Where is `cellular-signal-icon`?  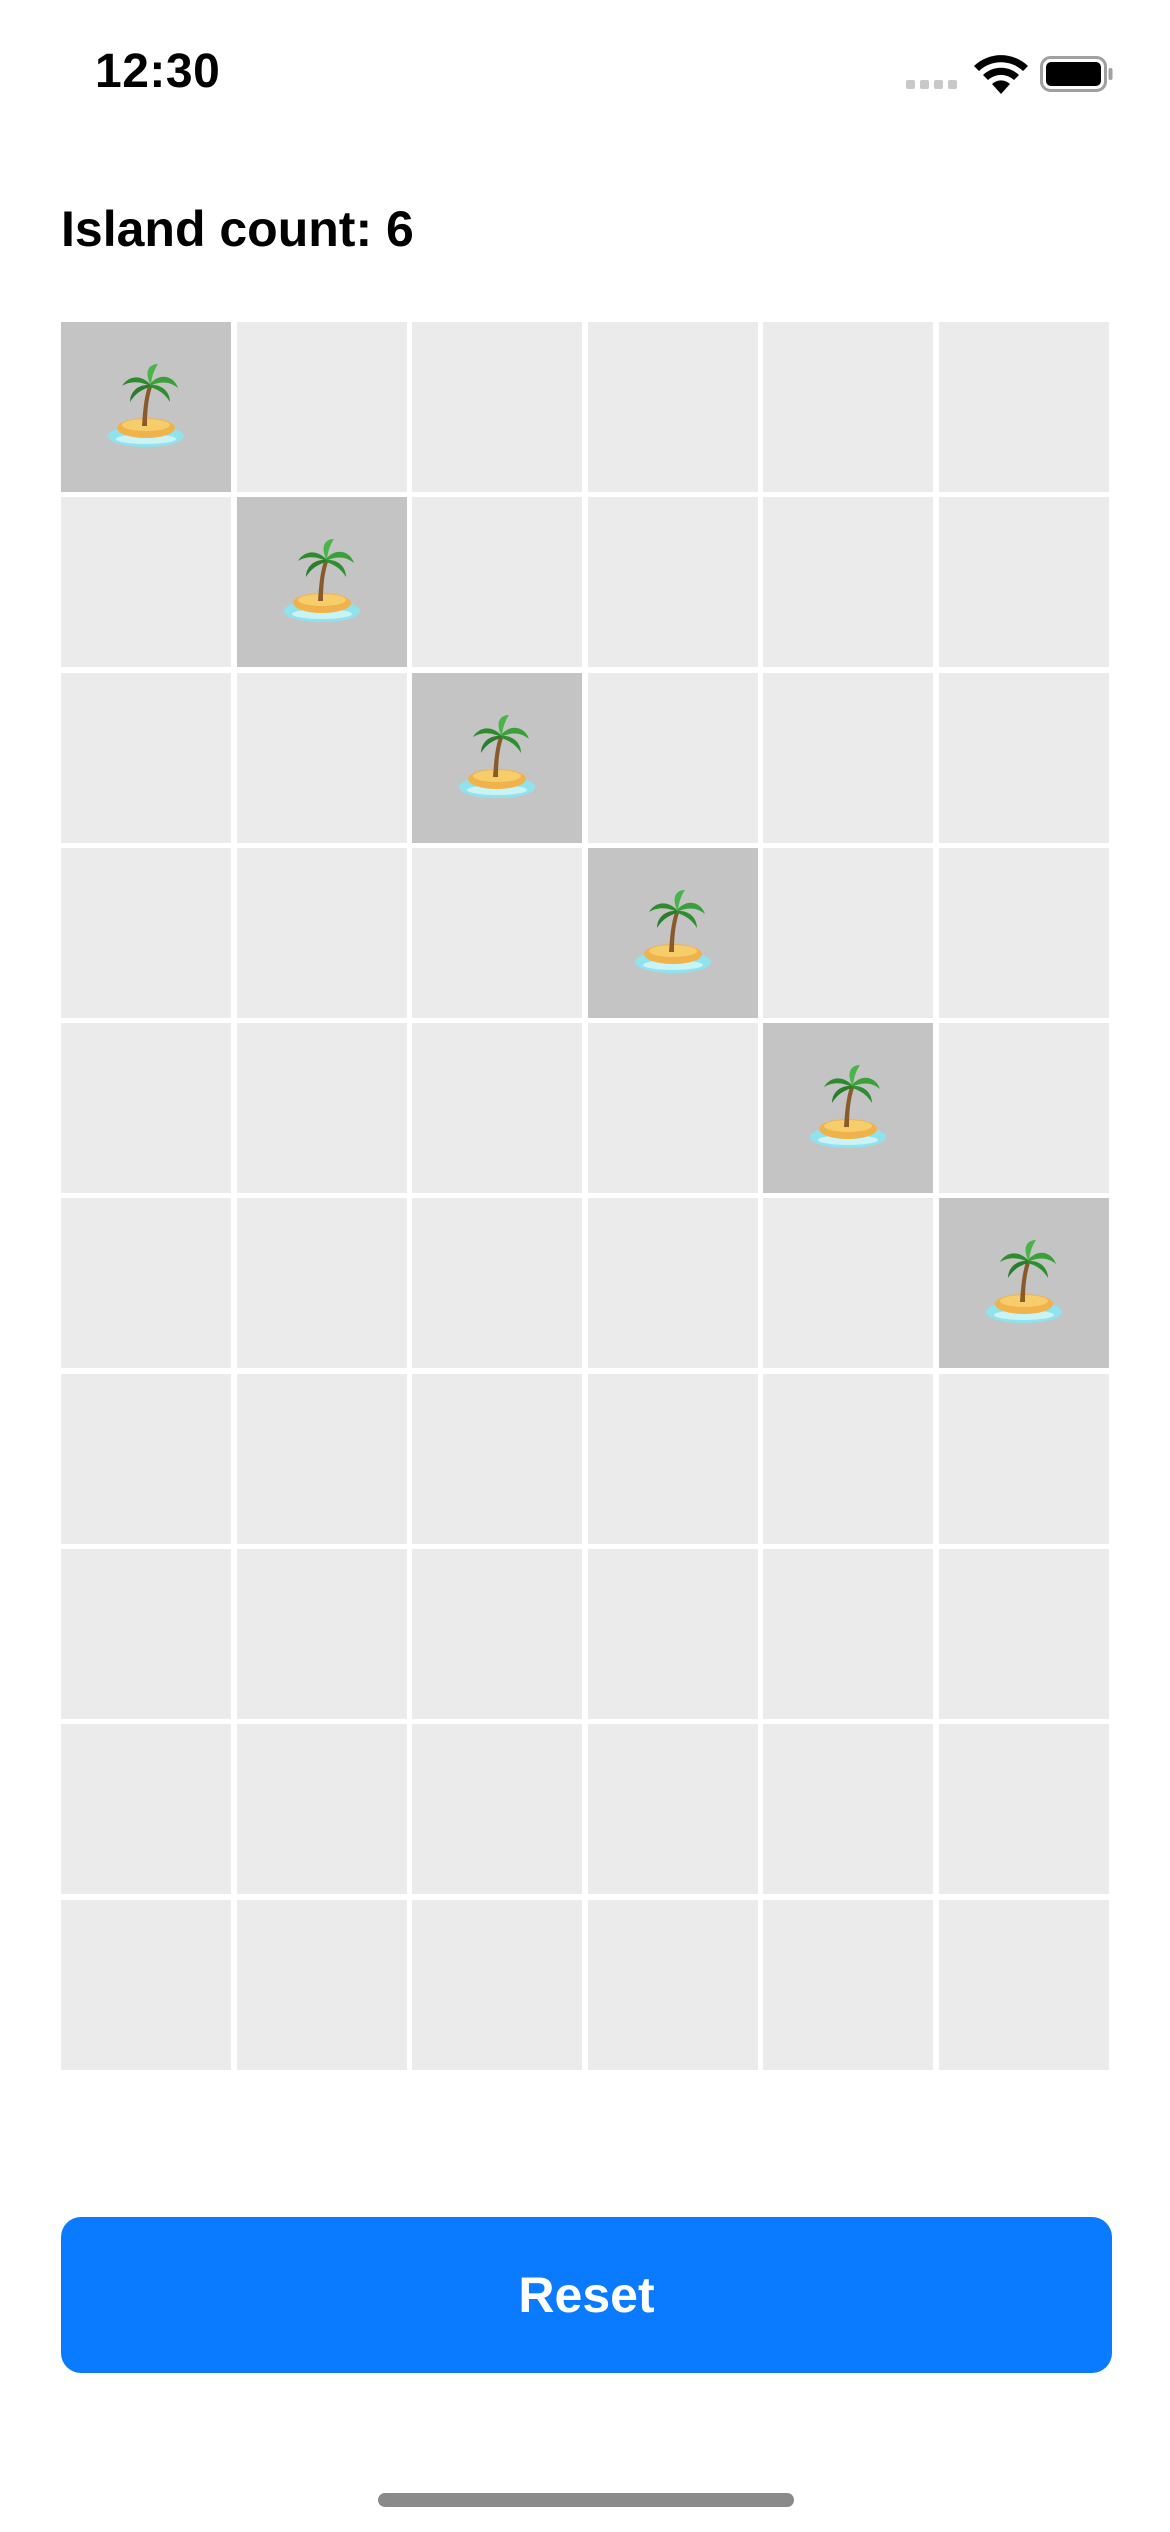 cellular-signal-icon is located at coordinates (931, 84).